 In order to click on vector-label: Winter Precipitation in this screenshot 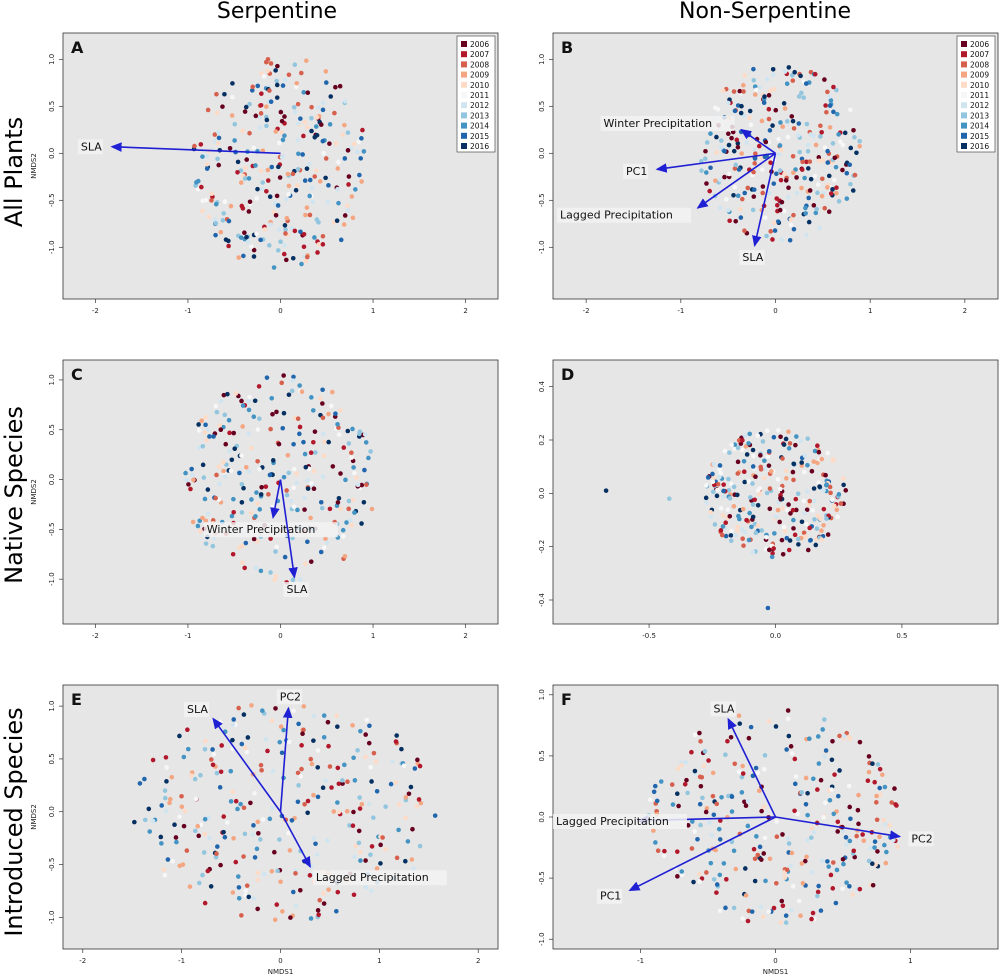, I will do `click(261, 529)`.